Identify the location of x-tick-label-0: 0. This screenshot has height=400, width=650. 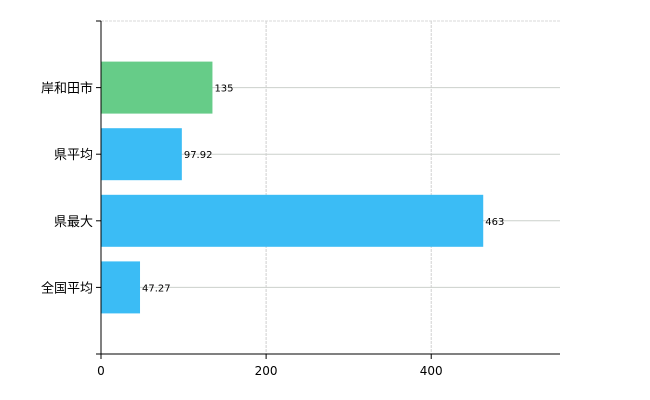
(101, 371).